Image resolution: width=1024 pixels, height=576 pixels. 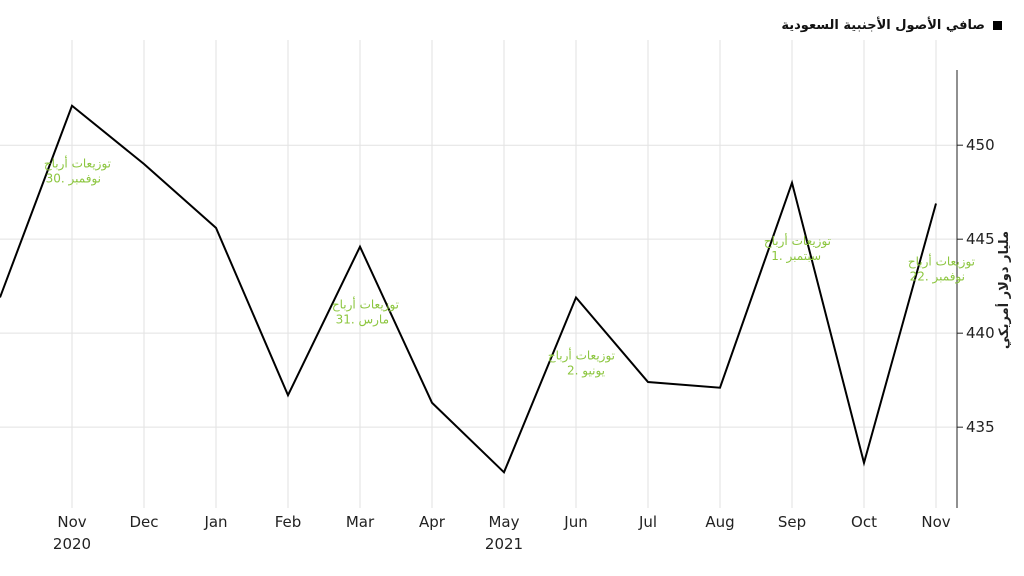 I want to click on legend: صافي الأصول الأجنبية السعودية, so click(x=891, y=25).